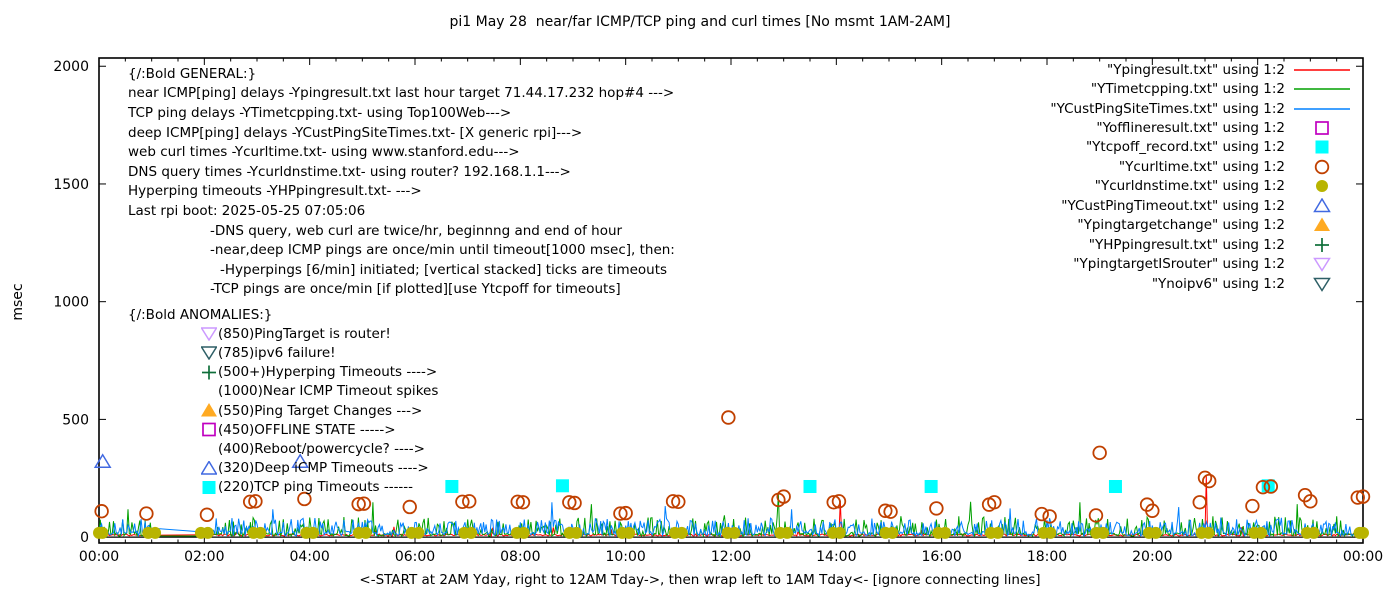 This screenshot has width=1400, height=600. I want to click on x-tick-label: 10:00, so click(625, 557).